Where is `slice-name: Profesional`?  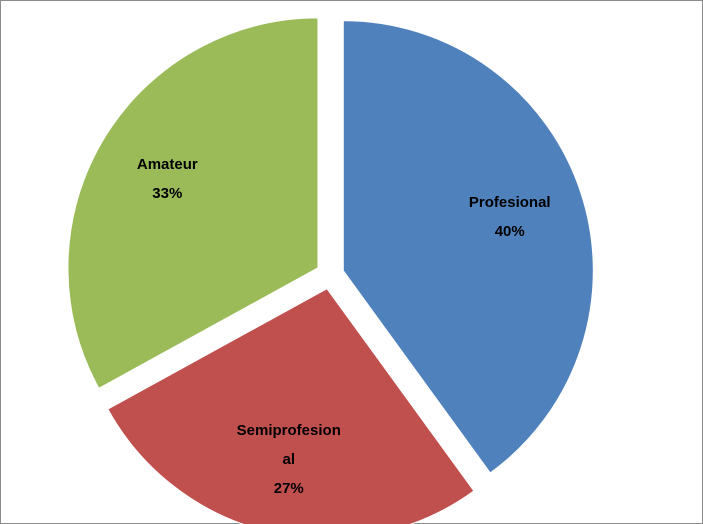 slice-name: Profesional is located at coordinates (509, 202).